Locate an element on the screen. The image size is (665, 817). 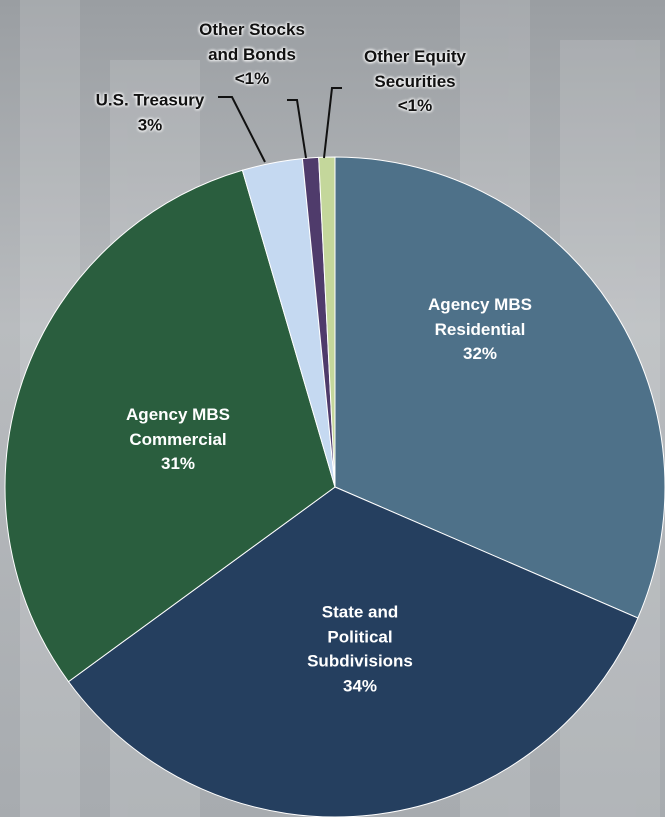
category-label: Other Equity Securities is located at coordinates (414, 69).